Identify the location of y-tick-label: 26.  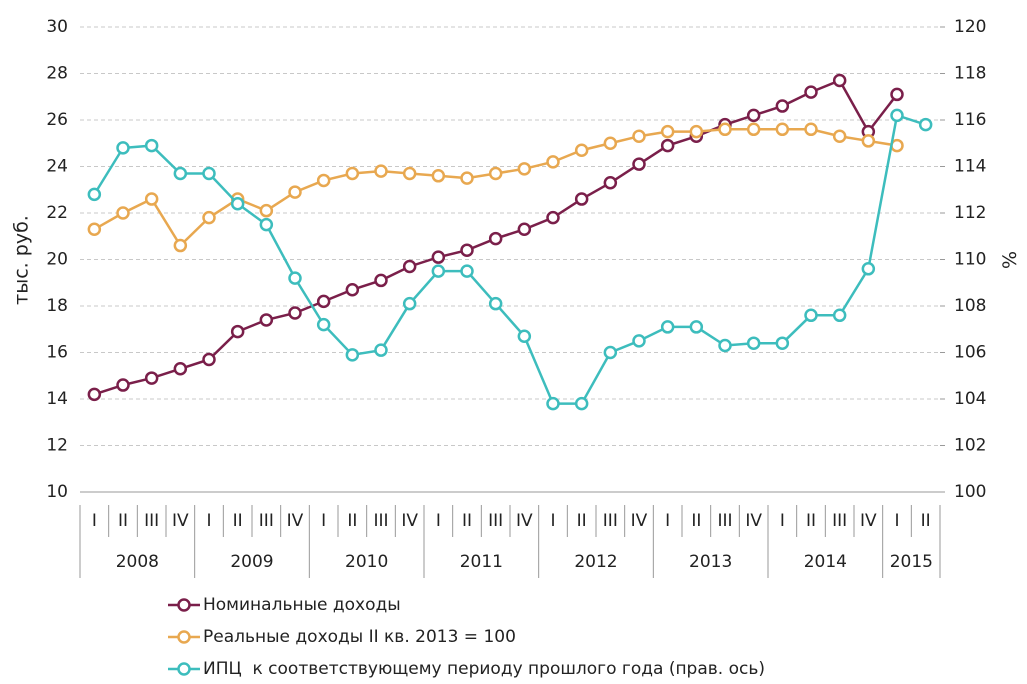
(57, 120).